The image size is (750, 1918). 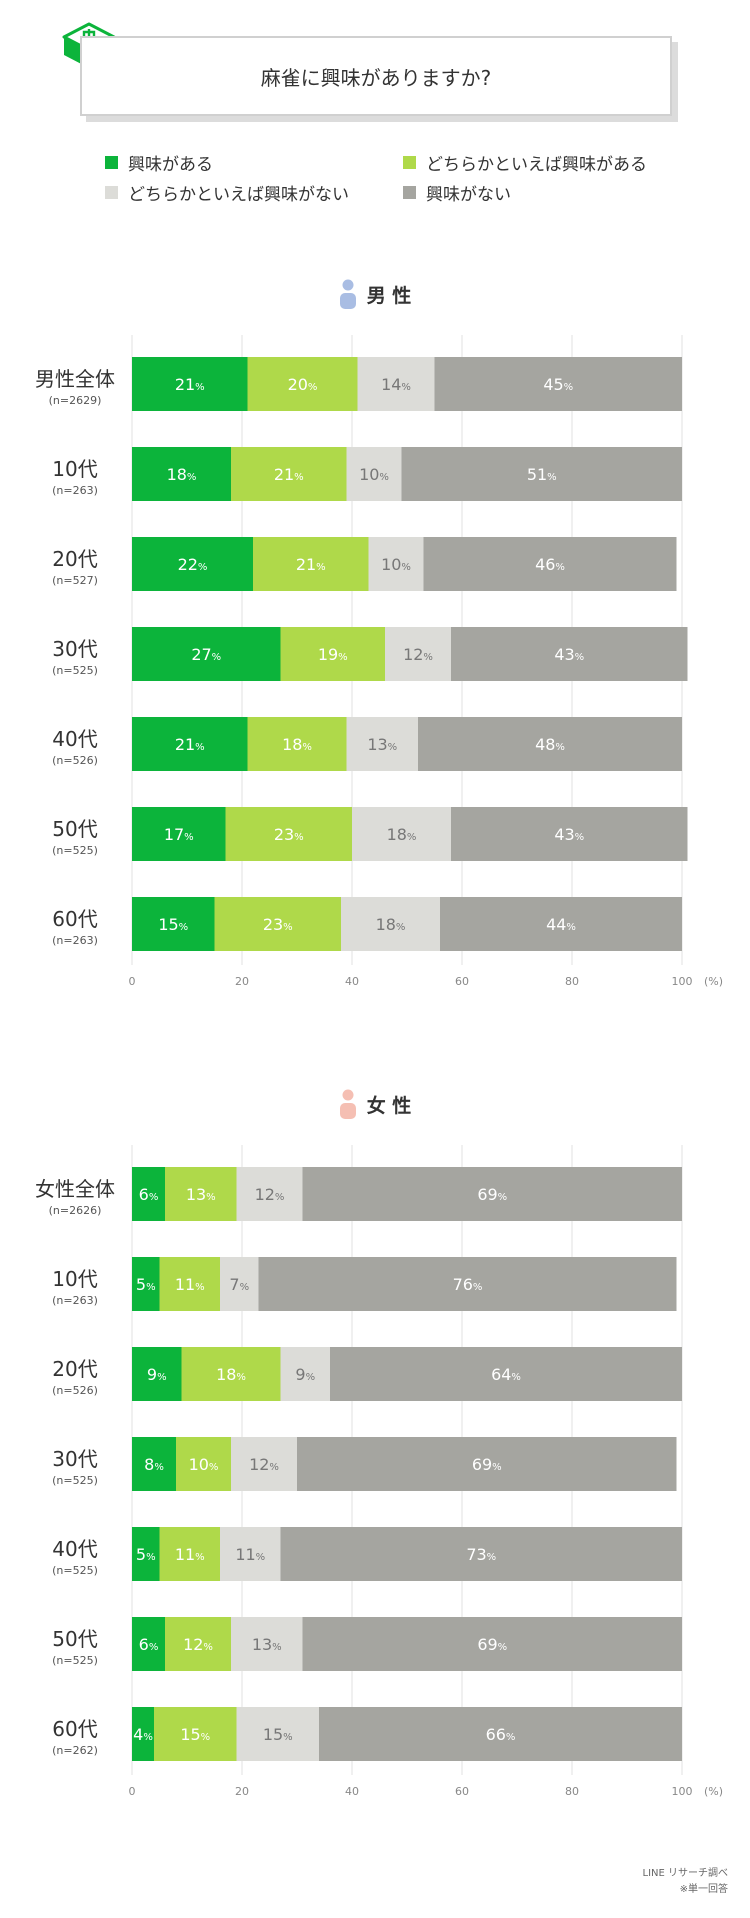 What do you see at coordinates (74, 1639) in the screenshot?
I see `category-label: 50代` at bounding box center [74, 1639].